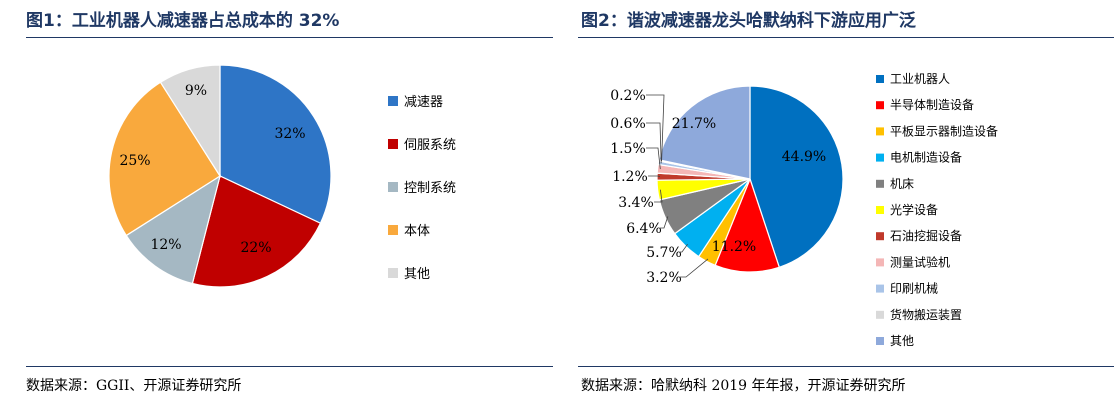  I want to click on legend-item-slice-1-2: 工业机器人, so click(913, 79).